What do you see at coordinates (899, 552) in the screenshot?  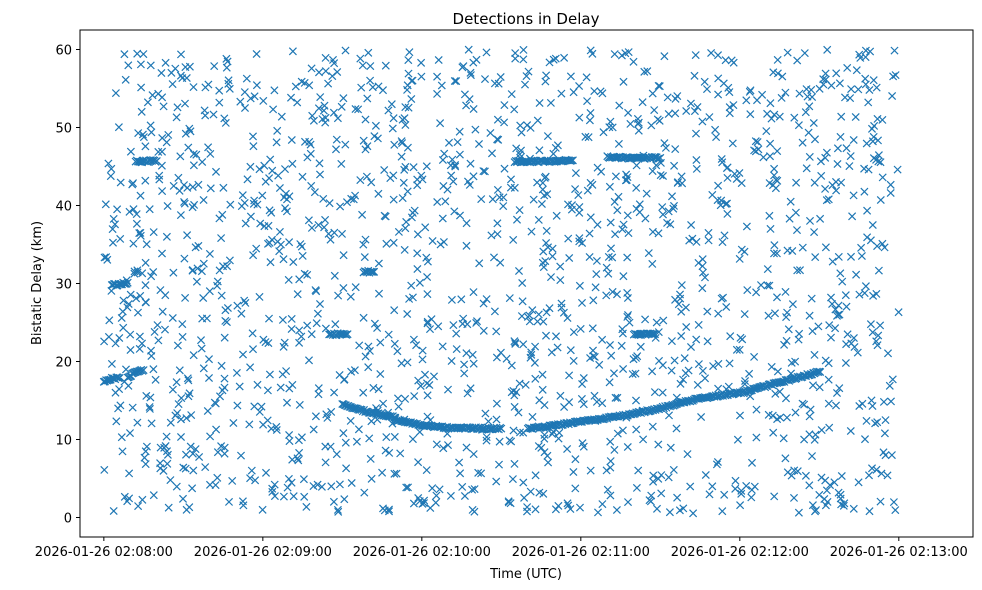 I see `x-tick-label: 2026-01-26 02:13:00` at bounding box center [899, 552].